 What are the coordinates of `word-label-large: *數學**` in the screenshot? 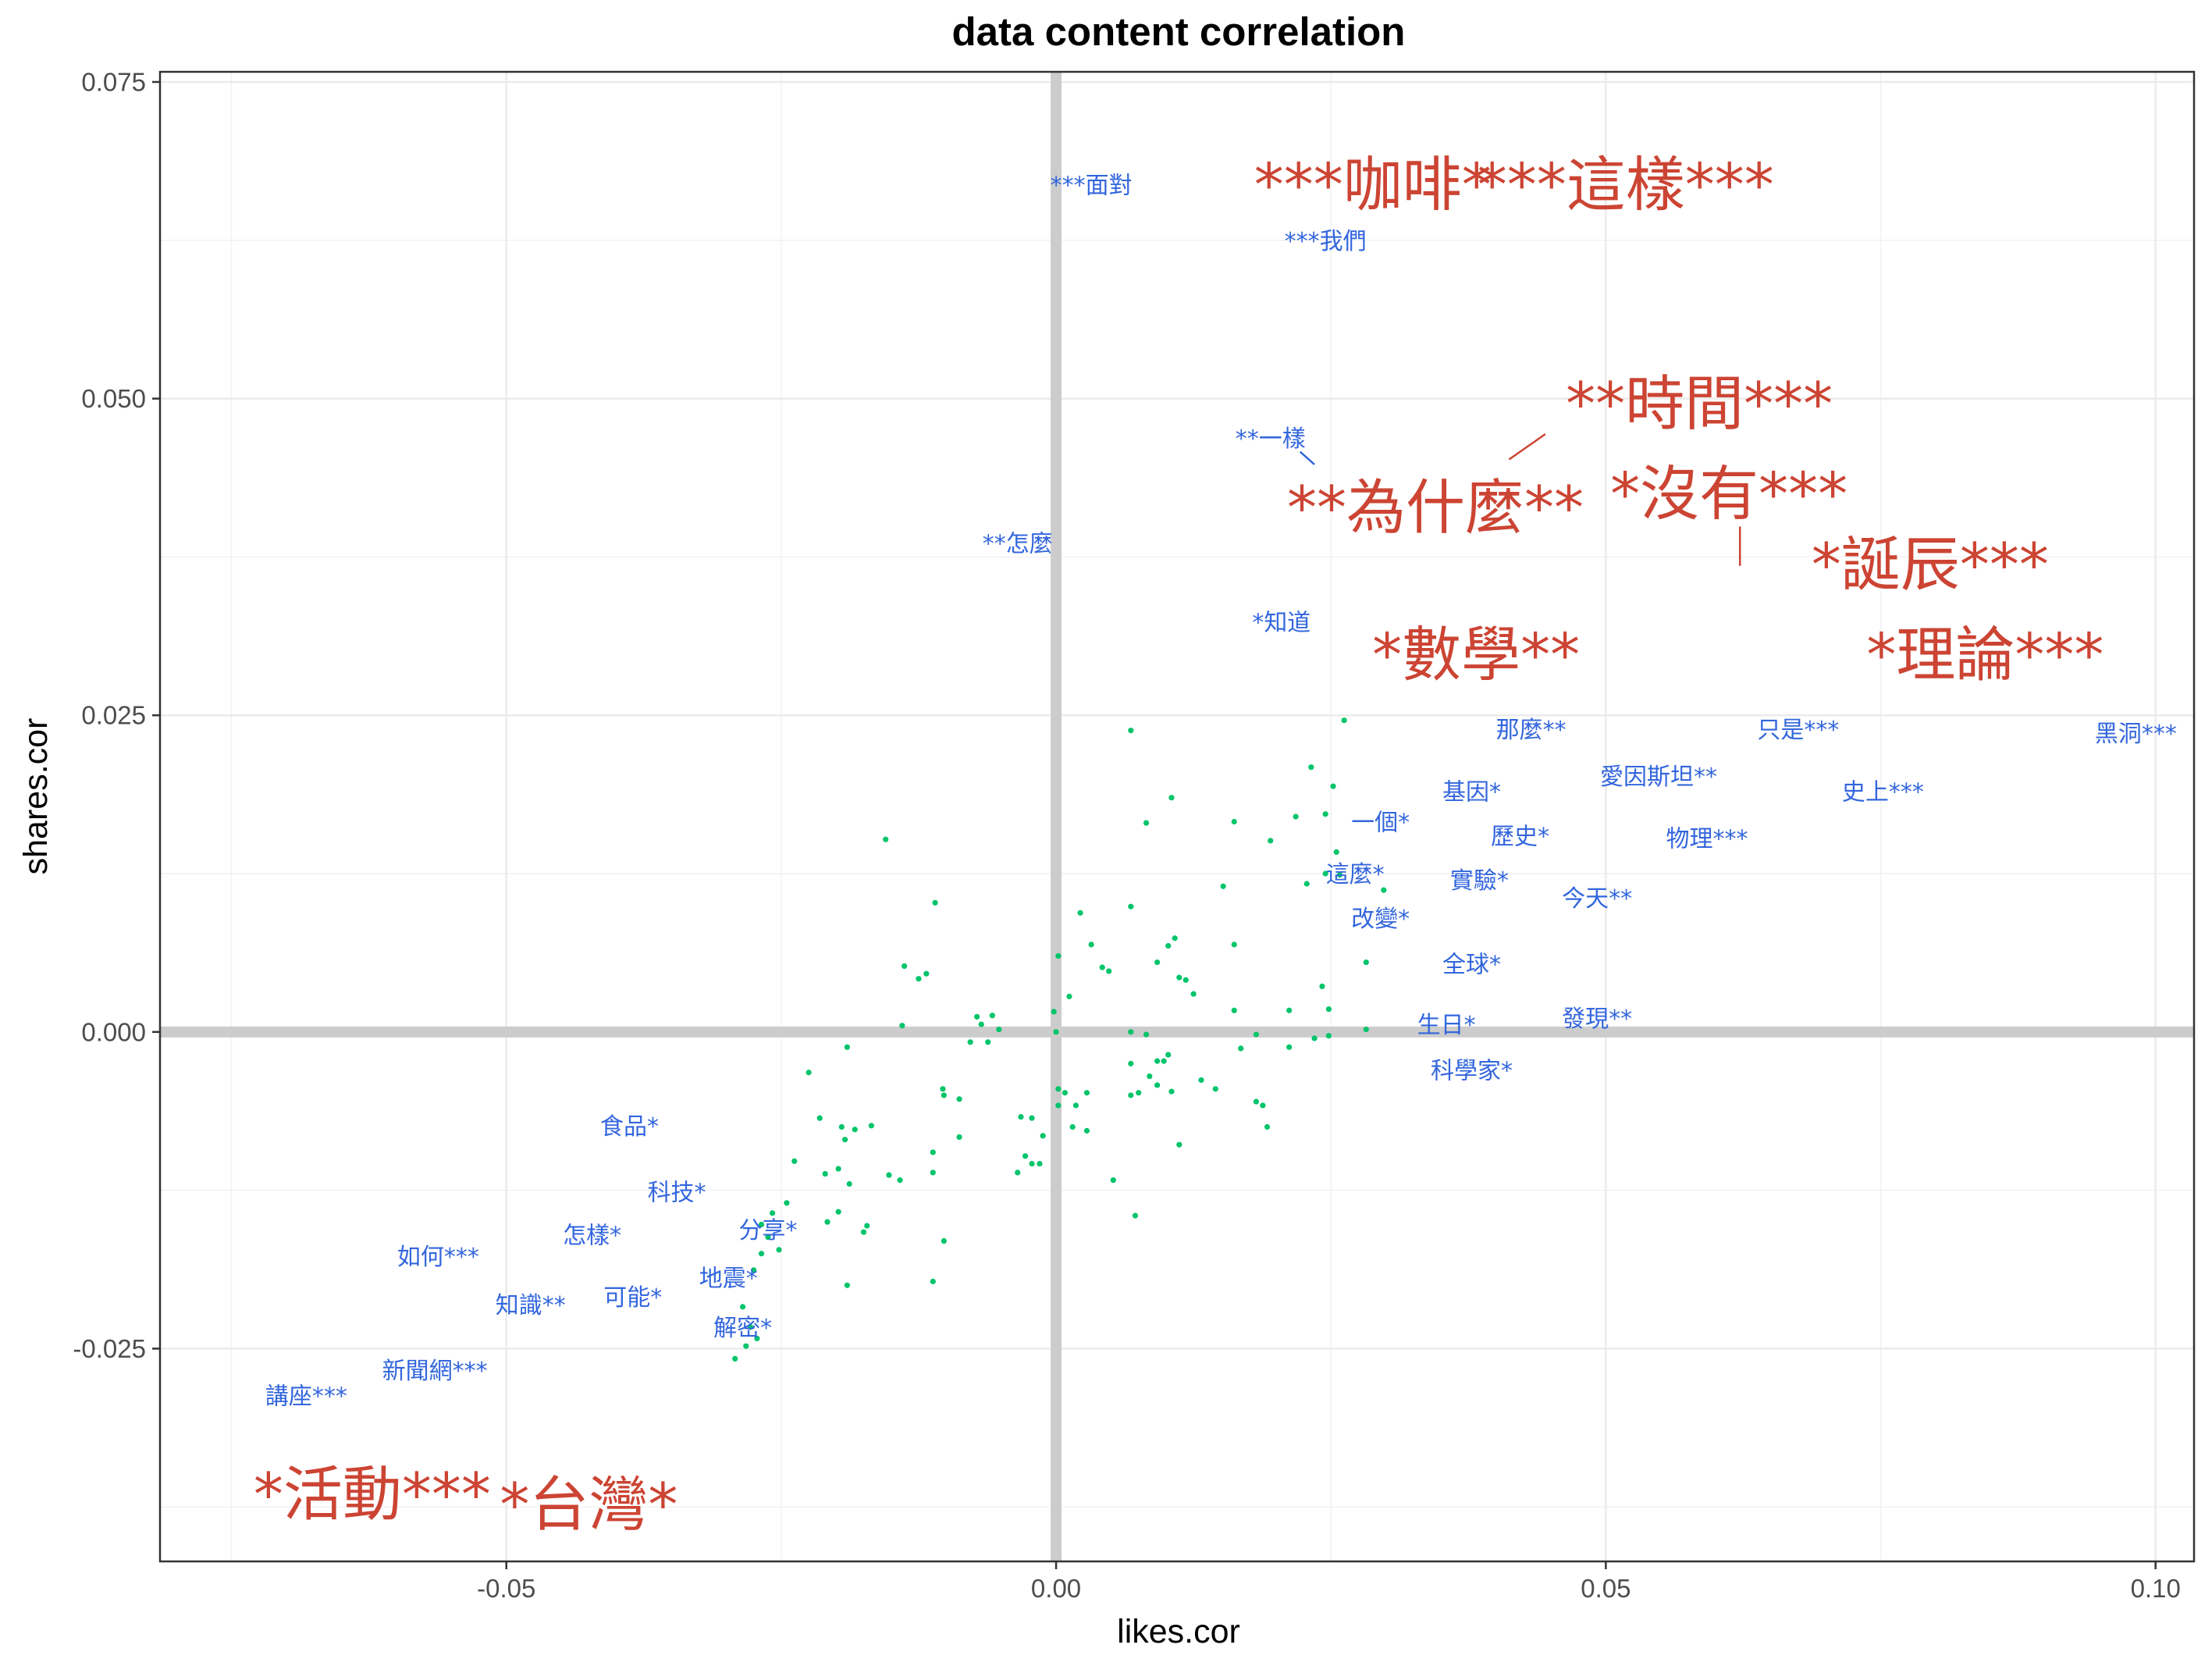 It's located at (1476, 654).